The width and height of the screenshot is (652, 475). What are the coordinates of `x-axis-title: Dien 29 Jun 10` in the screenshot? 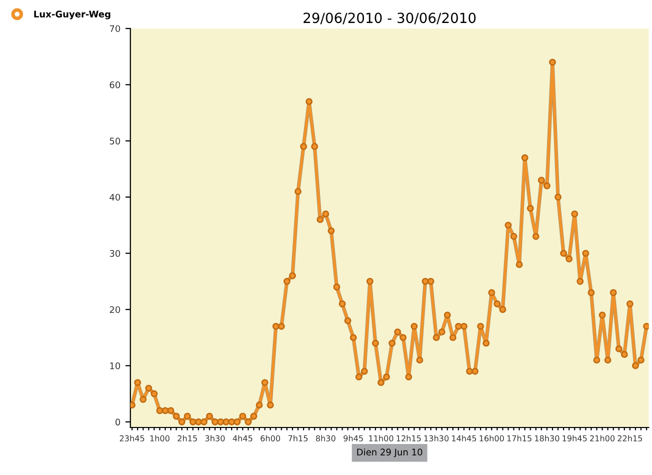 It's located at (389, 453).